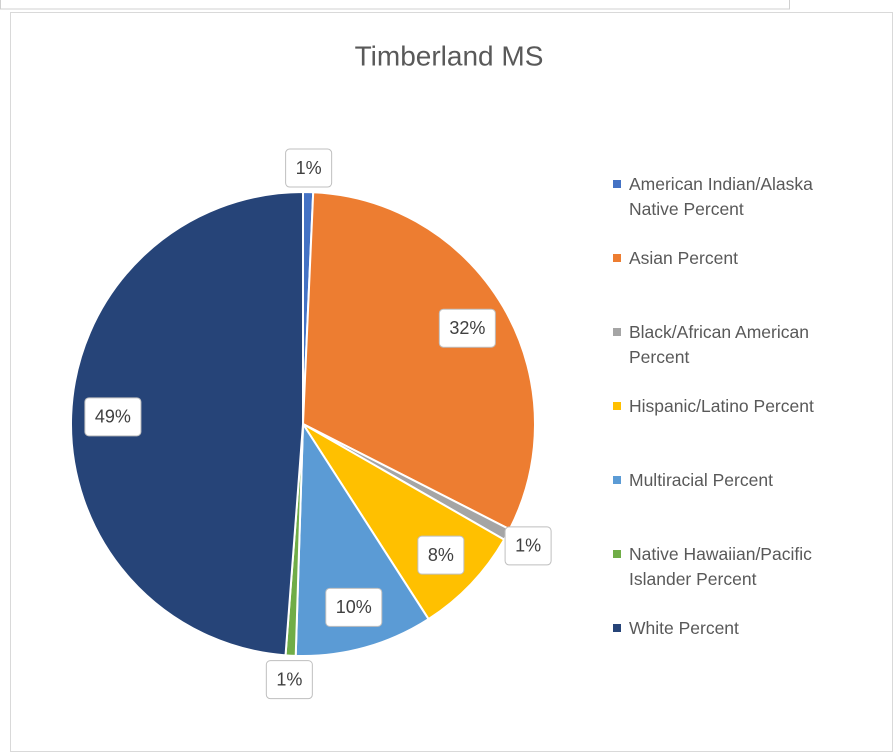 The height and width of the screenshot is (753, 895). I want to click on legend-item: Native Hawaiian/Pacific Islander Percent, so click(738, 567).